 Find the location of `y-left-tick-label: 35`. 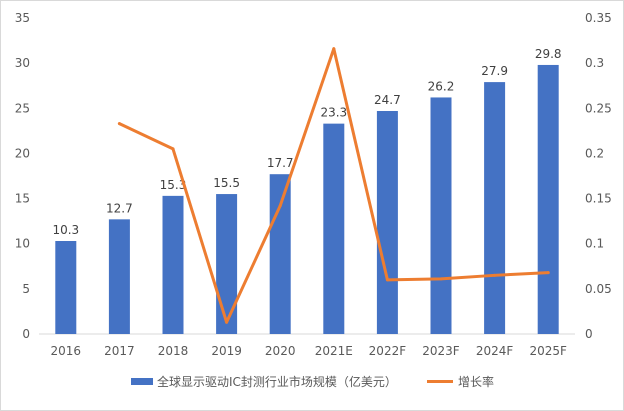

y-left-tick-label: 35 is located at coordinates (22, 18).